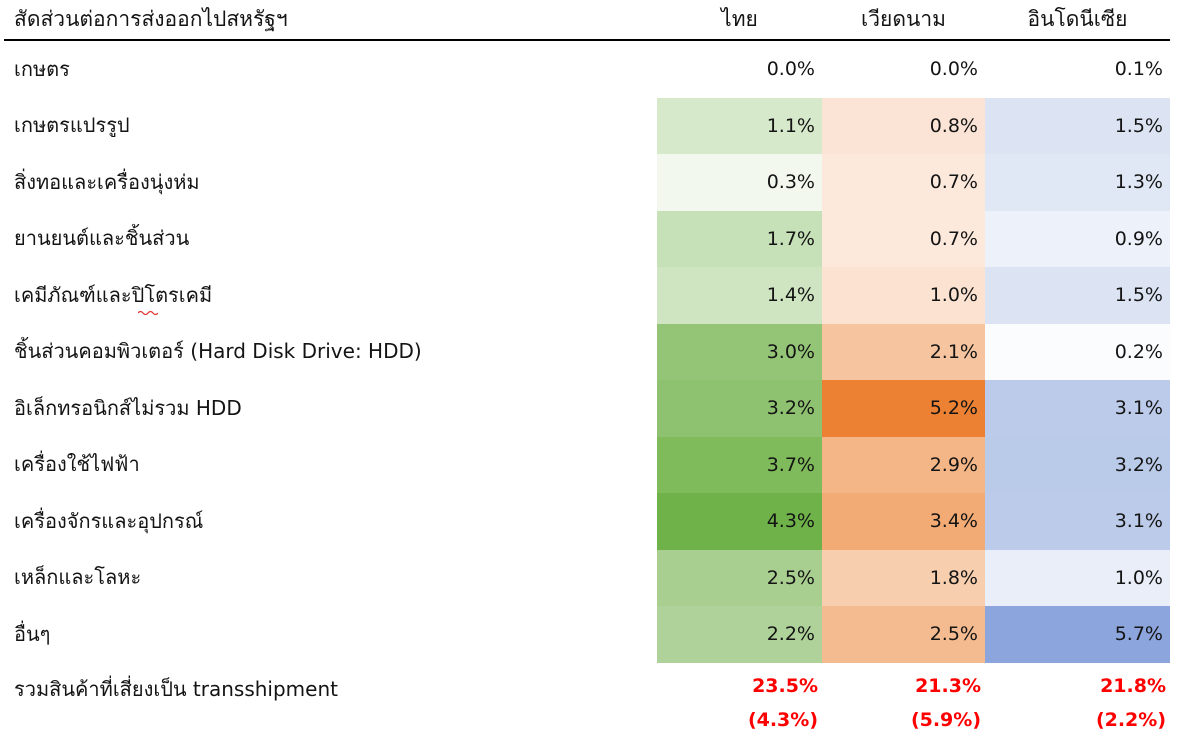 This screenshot has height=752, width=1182. I want to click on summary-cell-vietnam: 21.3% (5.9%), so click(903, 703).